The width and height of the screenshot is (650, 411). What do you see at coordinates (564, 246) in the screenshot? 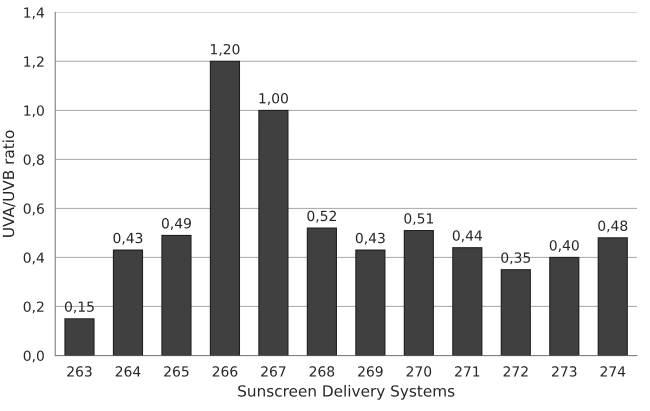
I see `data-label: 0,40` at bounding box center [564, 246].